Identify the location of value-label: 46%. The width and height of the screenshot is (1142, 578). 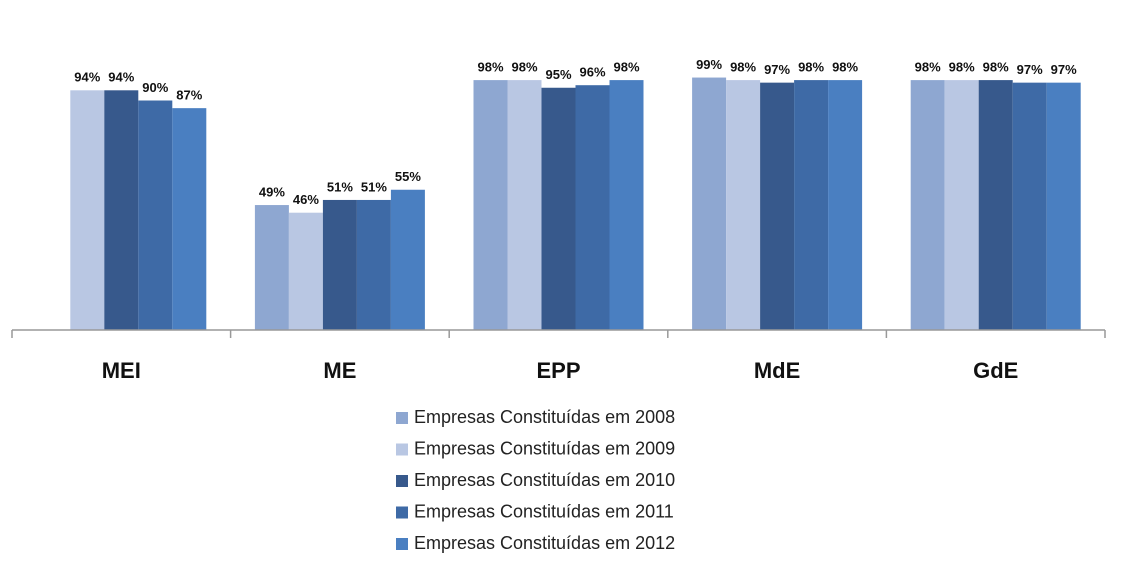
(306, 199).